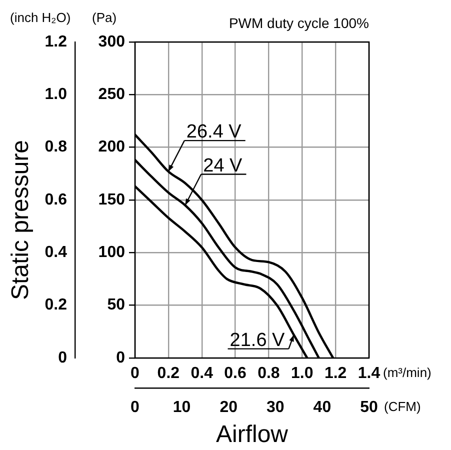 The width and height of the screenshot is (451, 450). What do you see at coordinates (116, 305) in the screenshot?
I see `y2-tick-label: 50` at bounding box center [116, 305].